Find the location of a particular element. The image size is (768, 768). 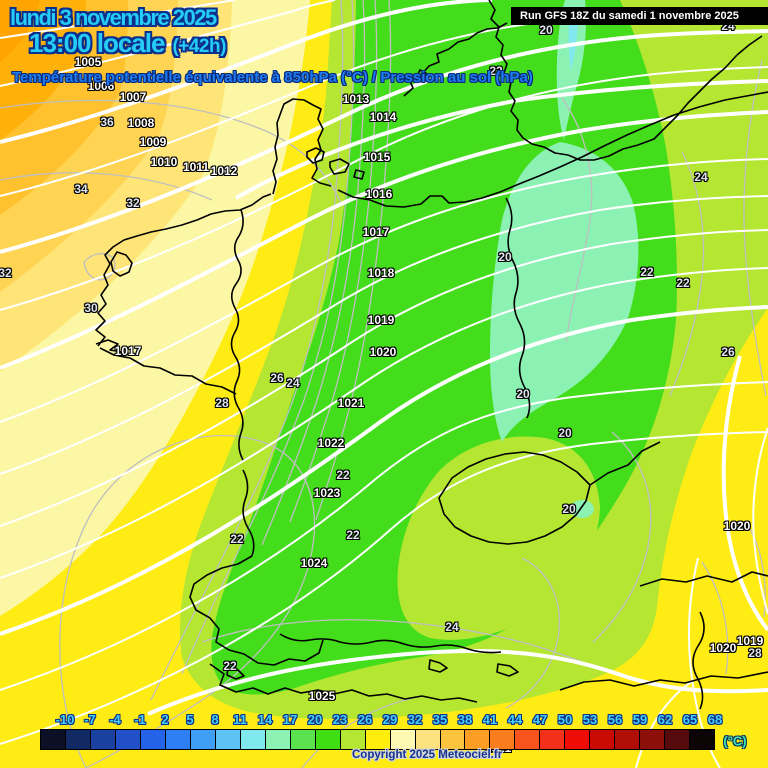

forecast-local-time: 13:00 locale is located at coordinates (97, 43).